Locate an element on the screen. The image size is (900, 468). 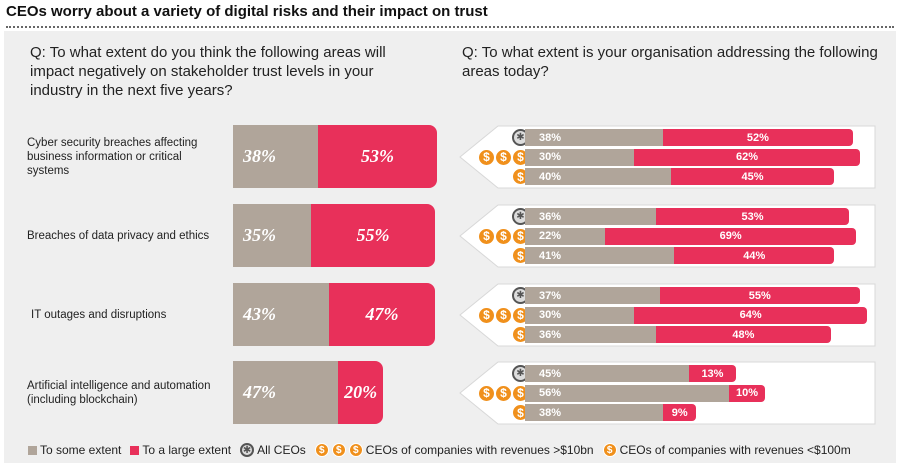
bar-segment-large: 48% is located at coordinates (743, 334).